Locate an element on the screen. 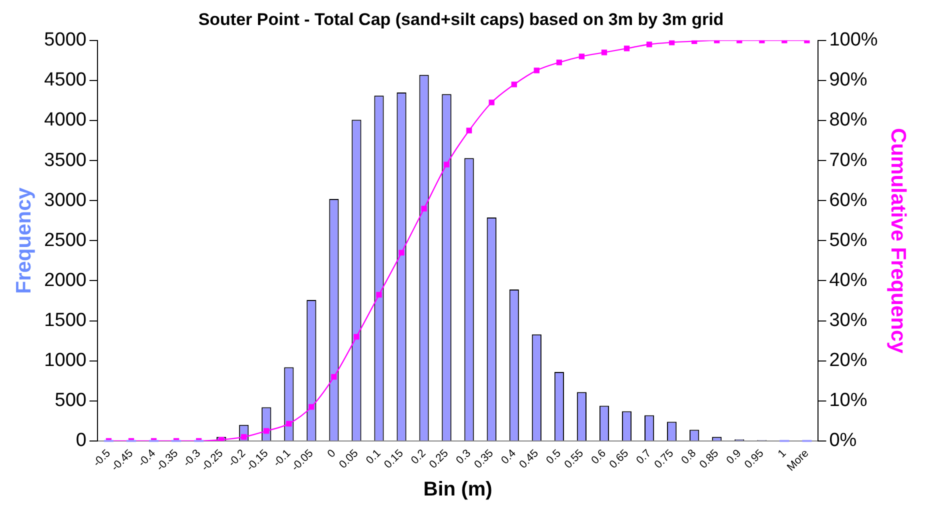  y2-tick-label: 50% is located at coordinates (848, 240).